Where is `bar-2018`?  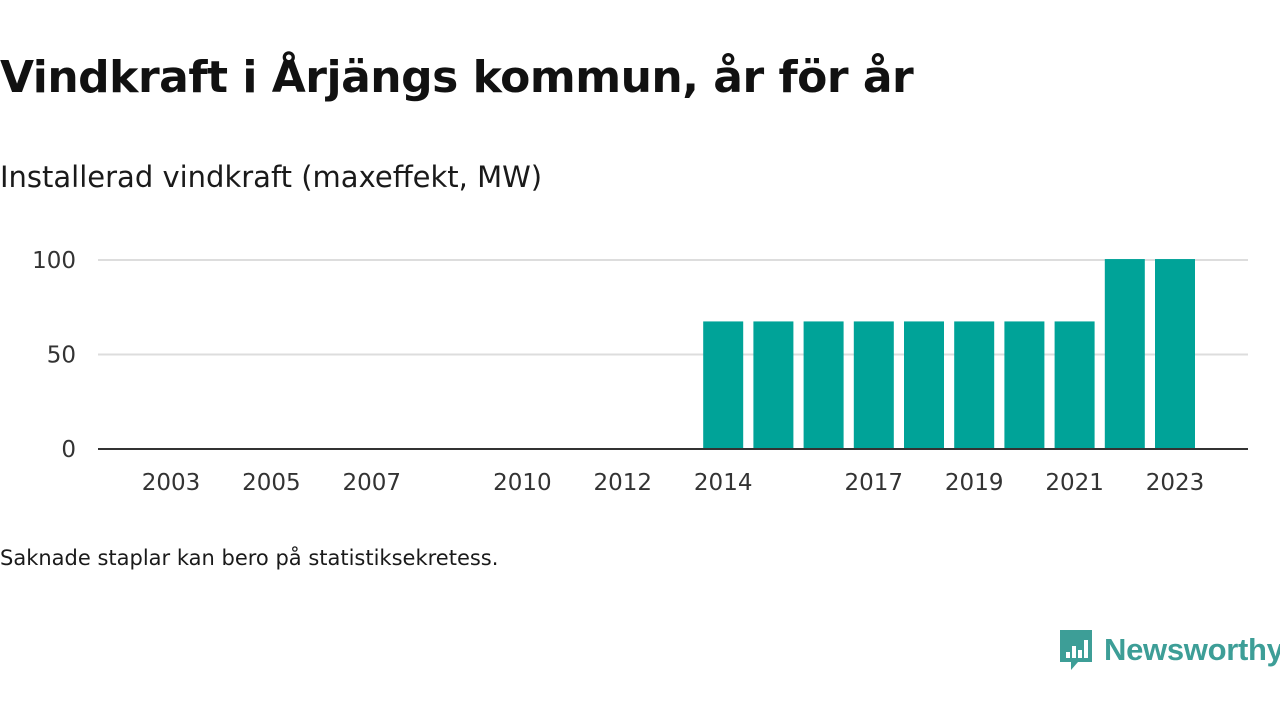 bar-2018 is located at coordinates (924, 385).